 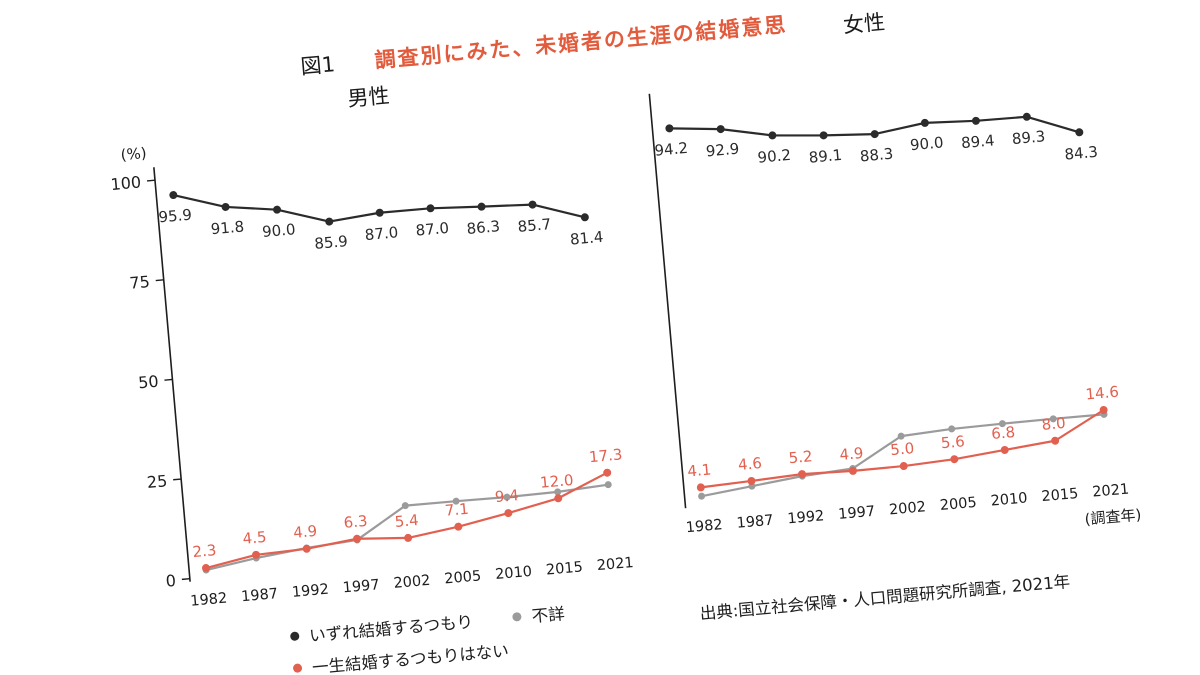 I want to click on svg-text: 75, so click(x=140, y=282).